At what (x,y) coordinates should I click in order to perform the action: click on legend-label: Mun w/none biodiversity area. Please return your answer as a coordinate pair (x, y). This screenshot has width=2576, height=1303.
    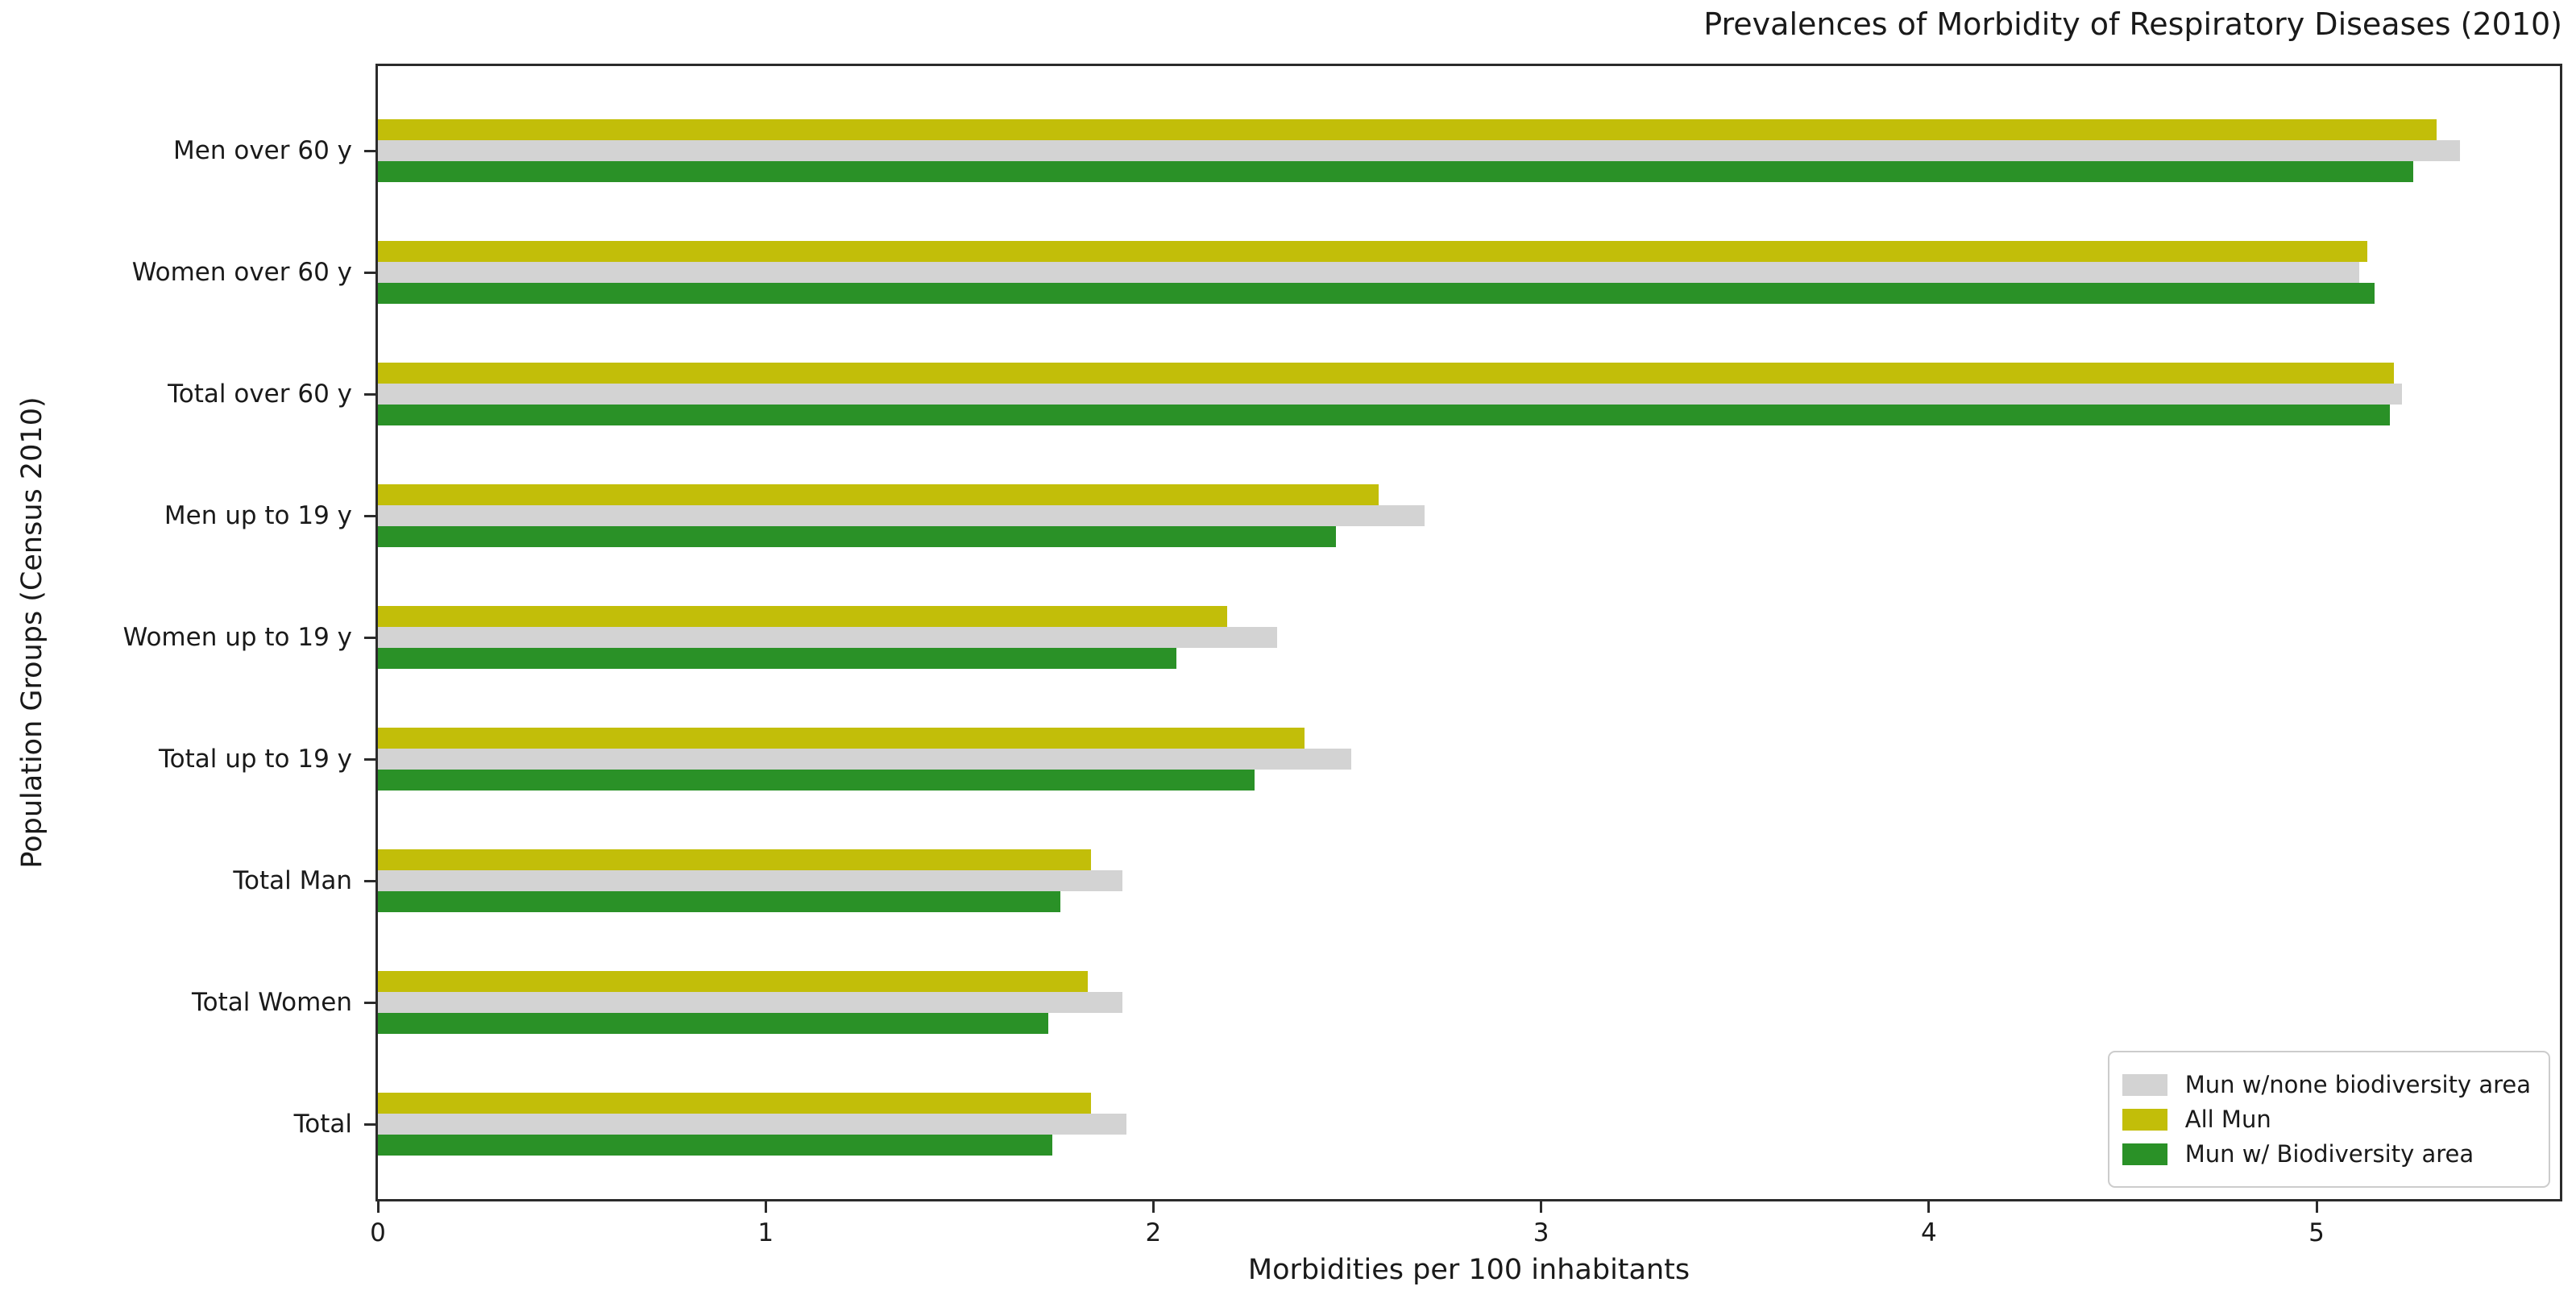
    Looking at the image, I should click on (2357, 1084).